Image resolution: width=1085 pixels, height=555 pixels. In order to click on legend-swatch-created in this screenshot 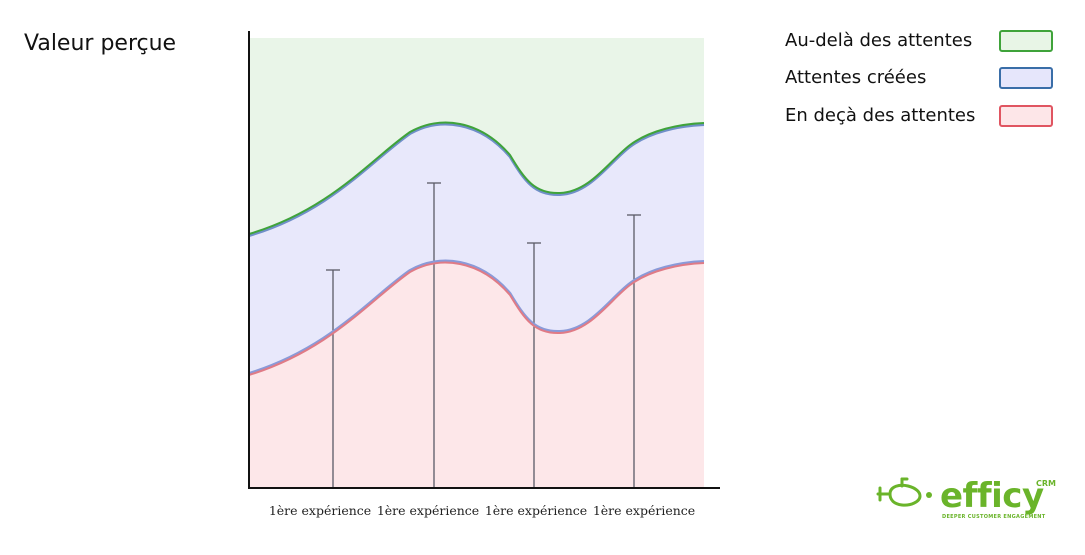, I will do `click(1026, 78)`.